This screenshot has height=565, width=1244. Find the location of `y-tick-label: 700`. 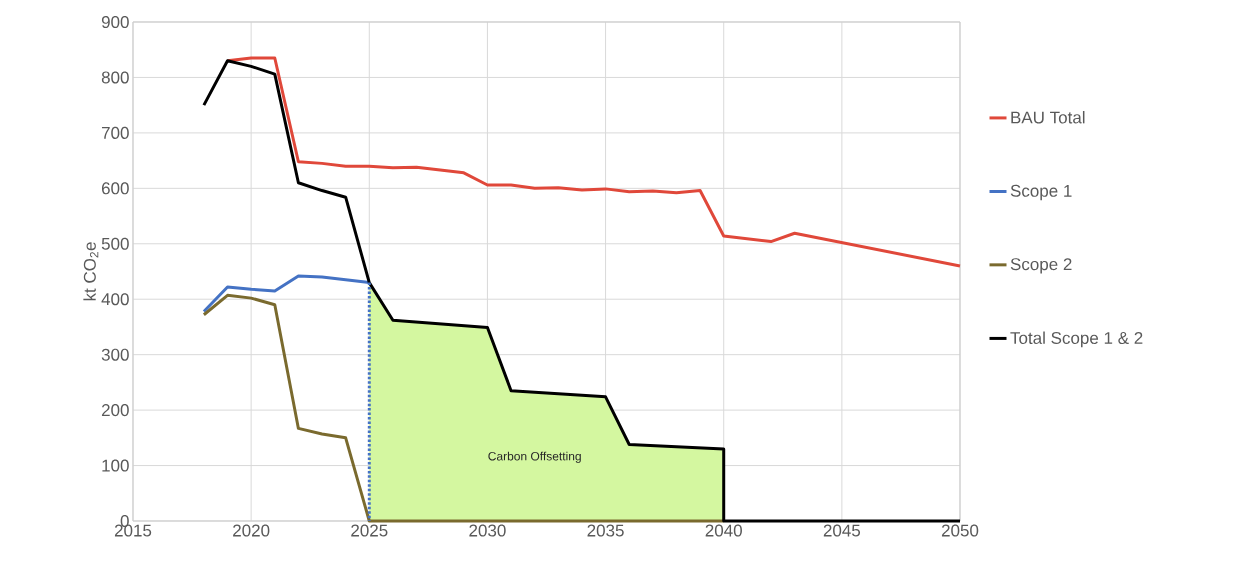

y-tick-label: 700 is located at coordinates (115, 132).